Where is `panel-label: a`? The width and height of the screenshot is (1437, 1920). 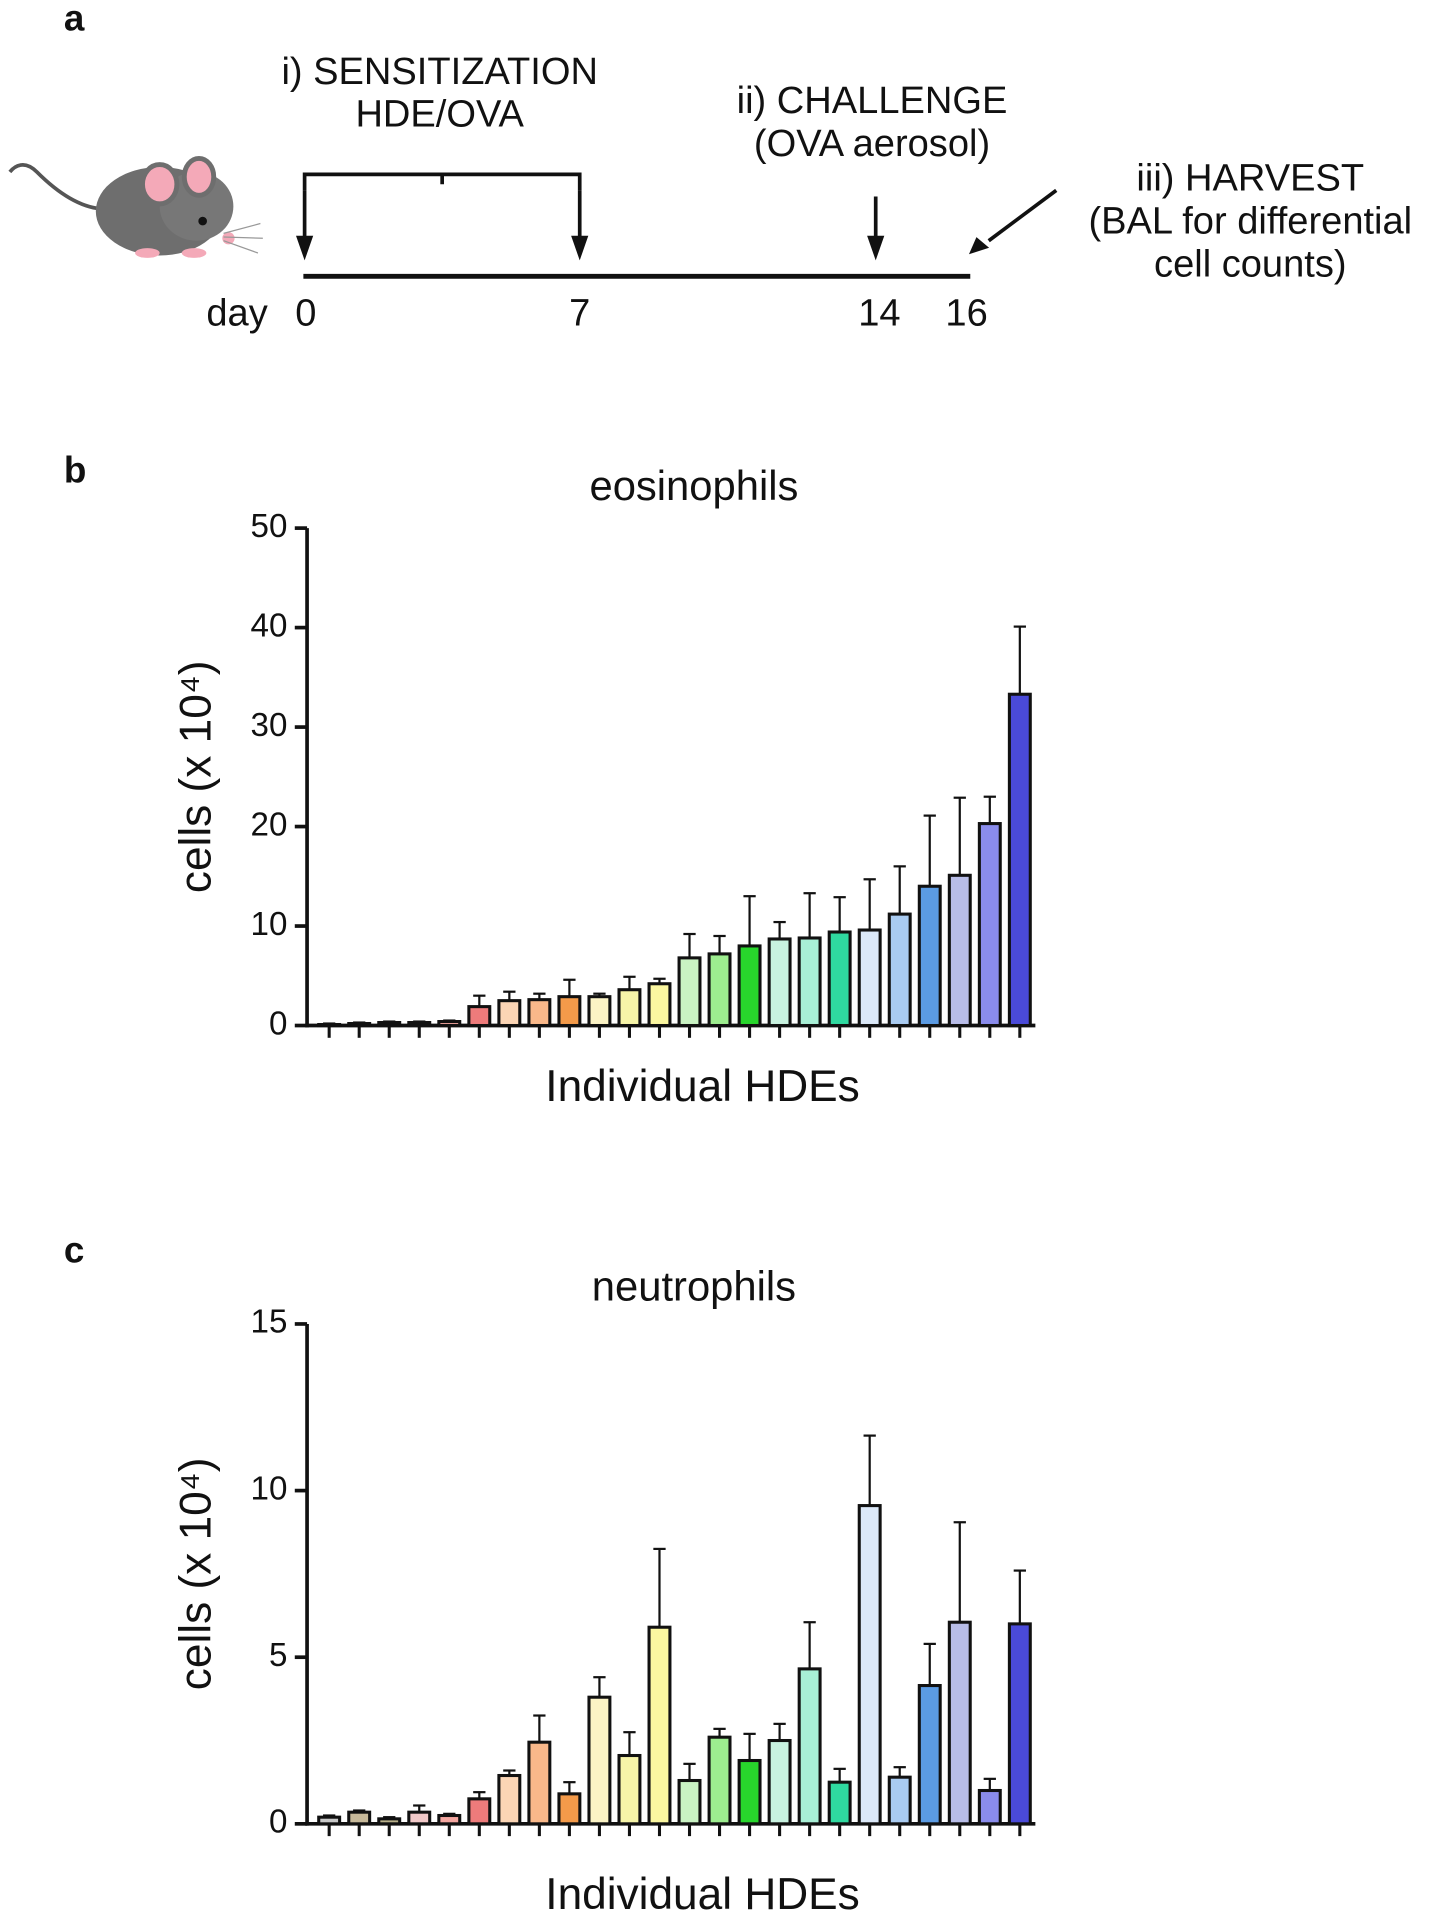 panel-label: a is located at coordinates (74, 19).